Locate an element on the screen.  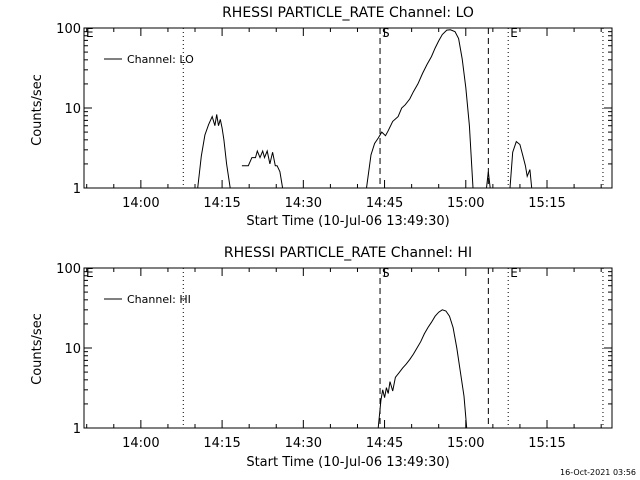
hi-x-tick-label: 14:15 is located at coordinates (221, 443).